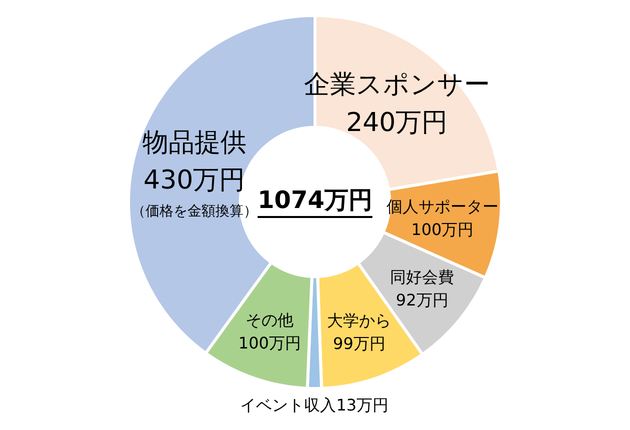 Image resolution: width=630 pixels, height=430 pixels. What do you see at coordinates (359, 344) in the screenshot?
I see `data-label: 99万円` at bounding box center [359, 344].